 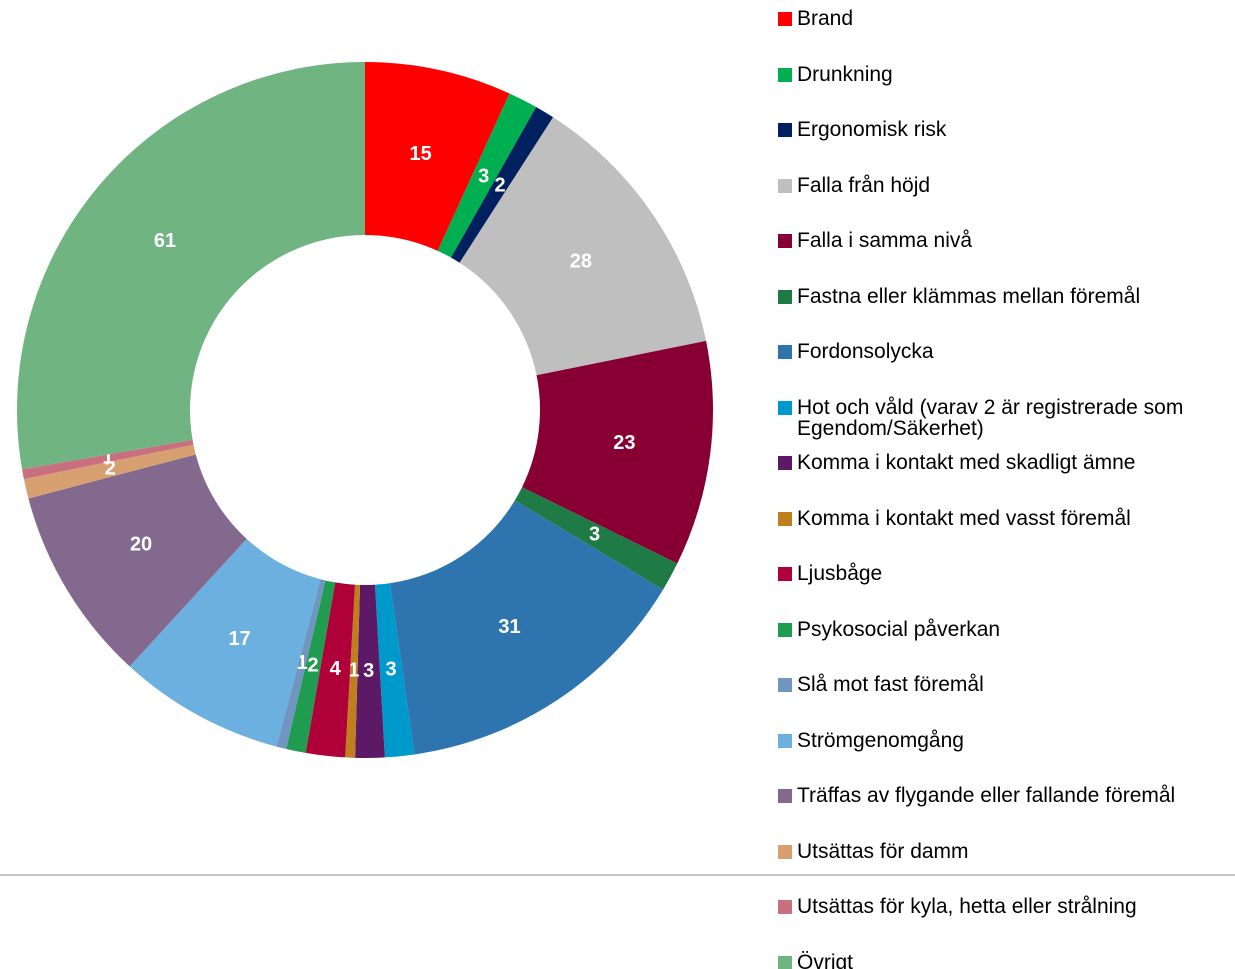 What do you see at coordinates (1006, 960) in the screenshot?
I see `legend-item: Övrigt` at bounding box center [1006, 960].